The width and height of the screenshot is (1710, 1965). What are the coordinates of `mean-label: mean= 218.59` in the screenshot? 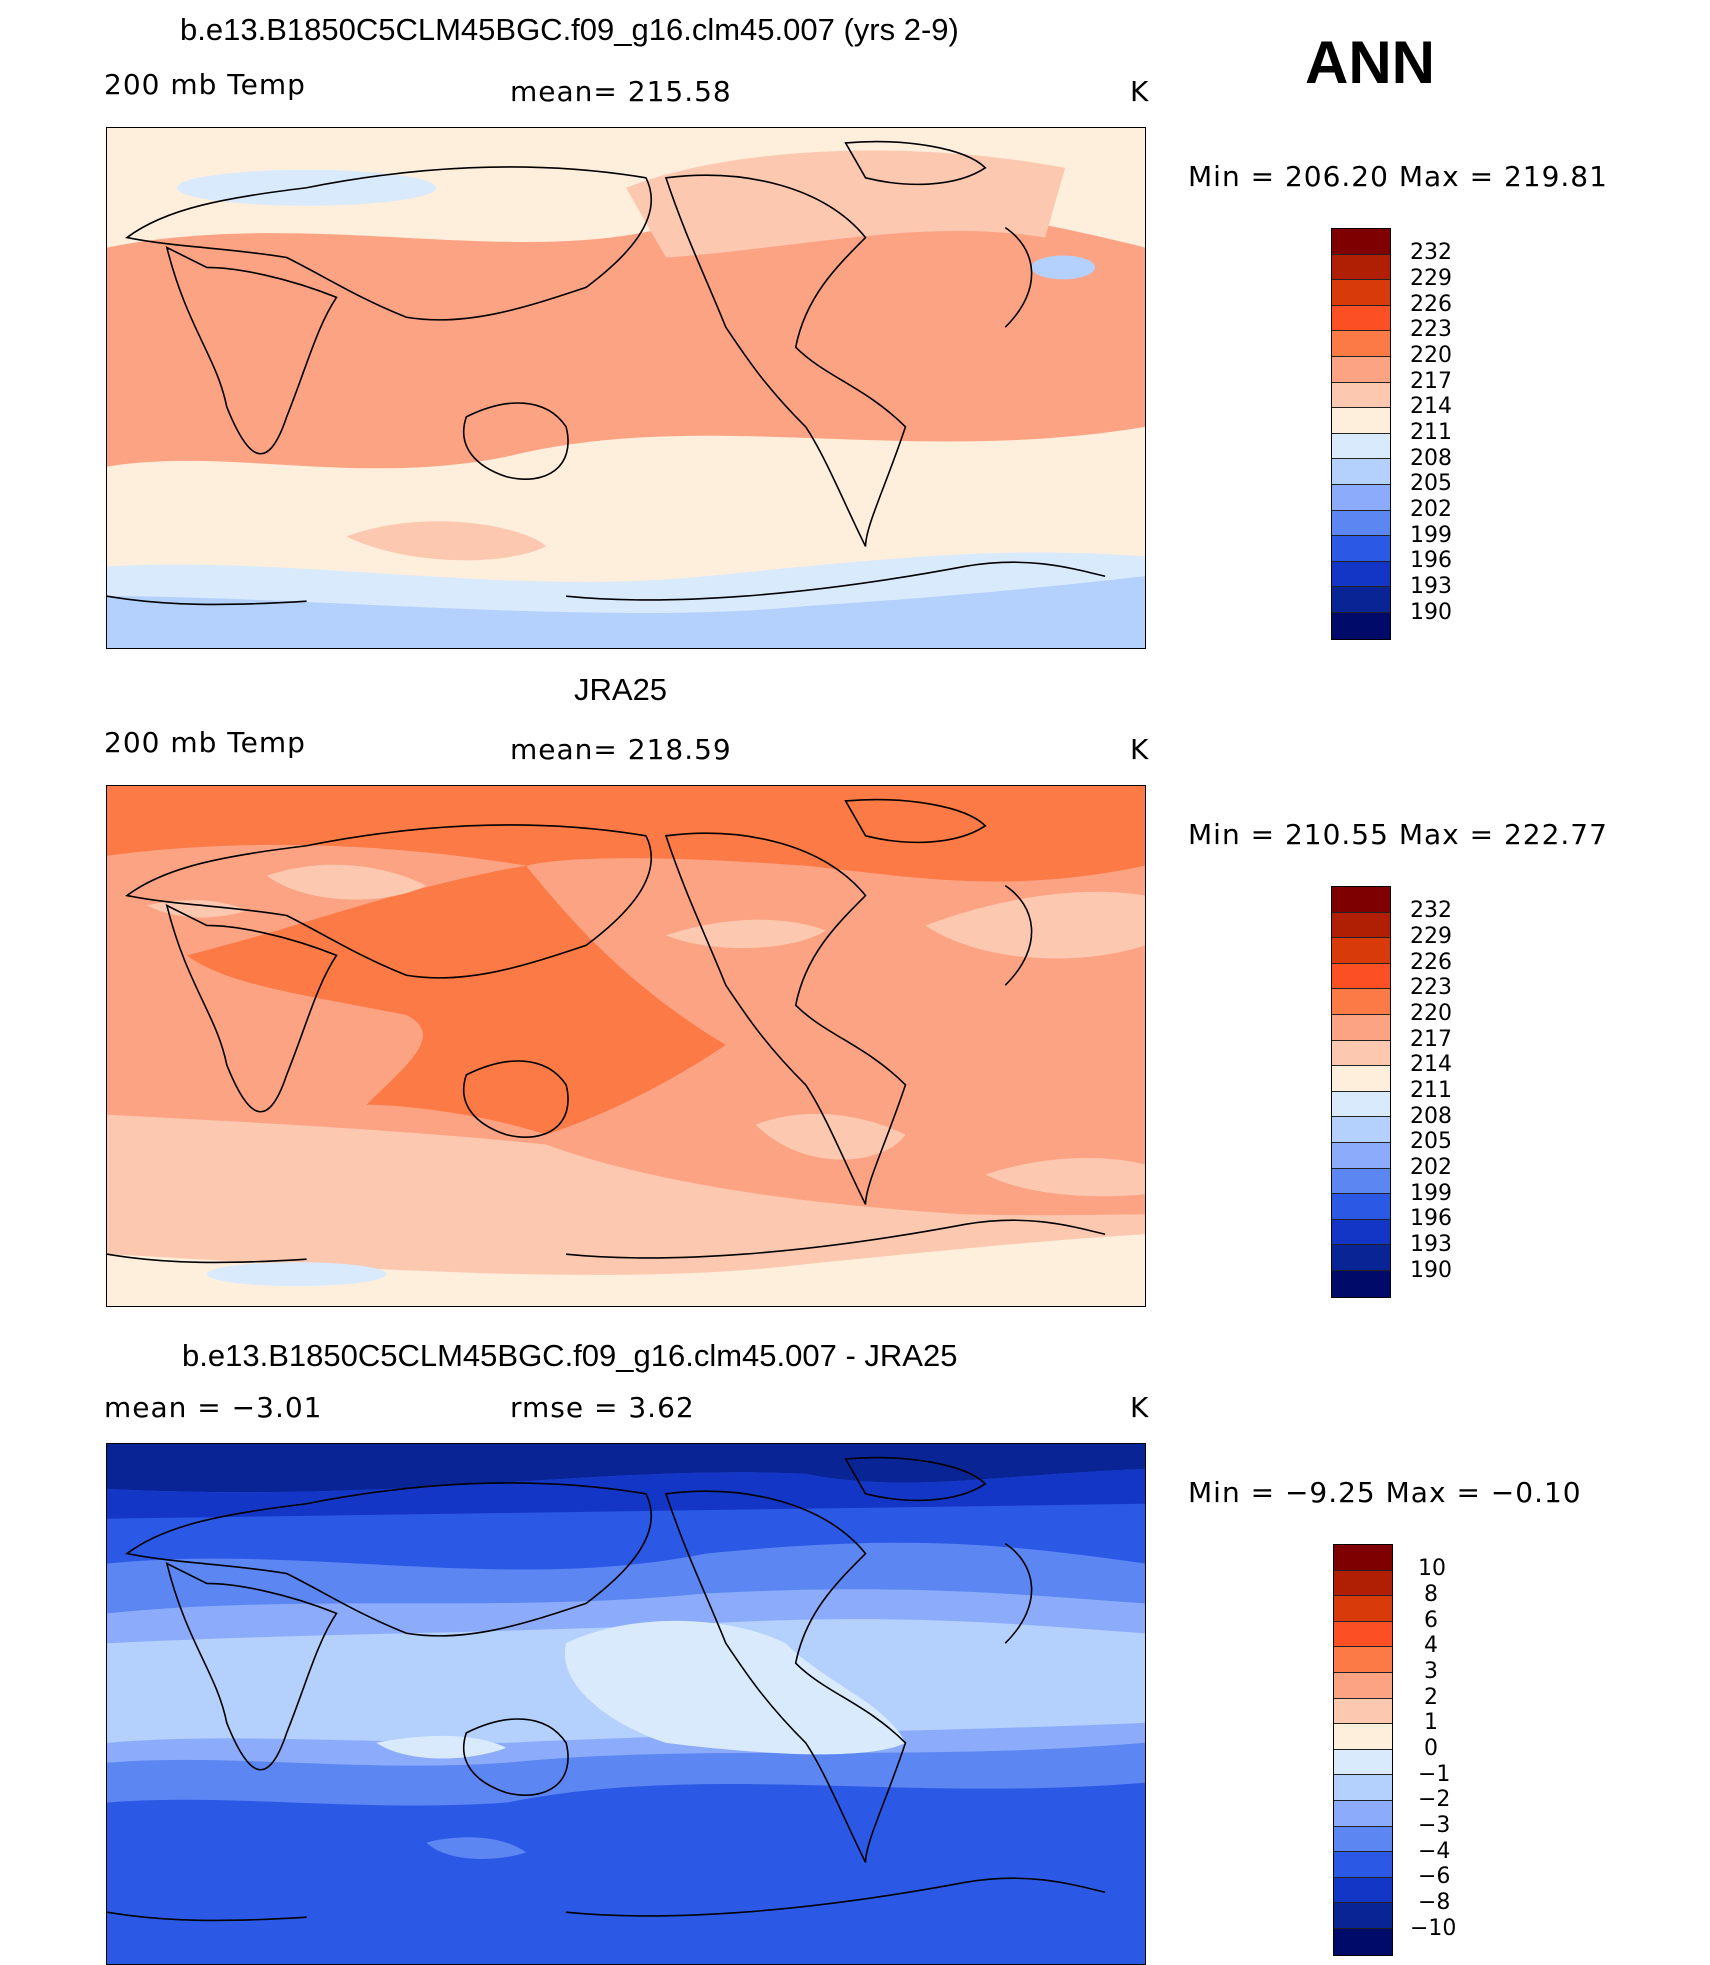 It's located at (621, 749).